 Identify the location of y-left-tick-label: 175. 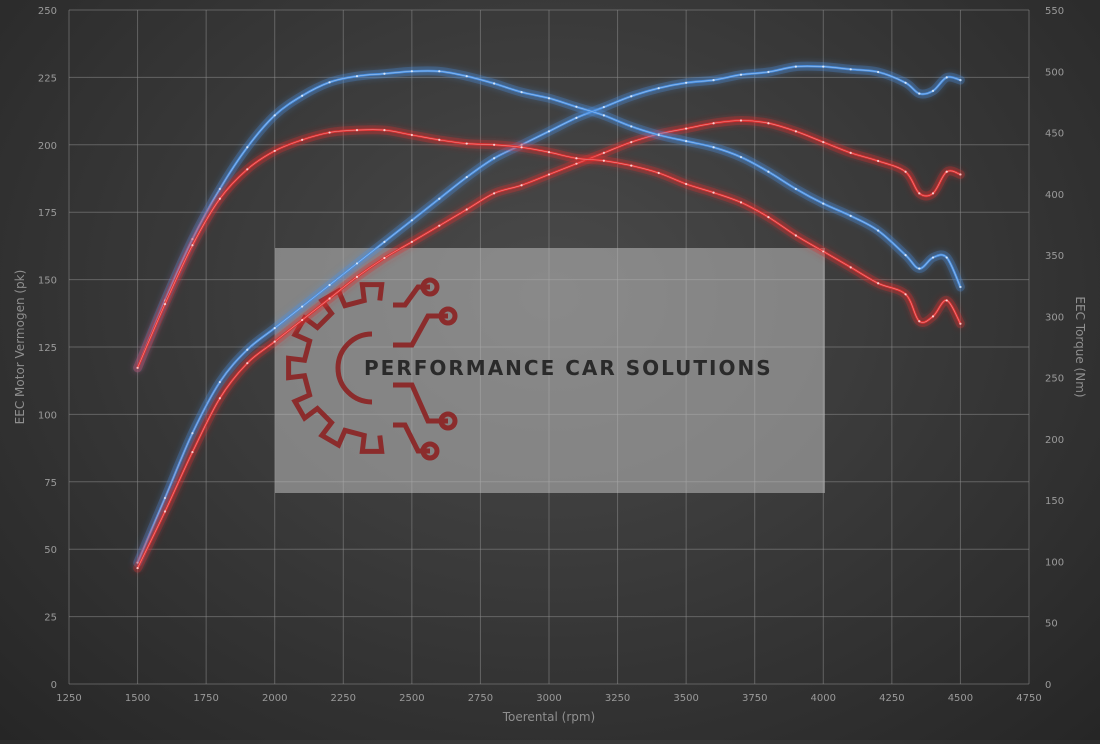
(47, 213).